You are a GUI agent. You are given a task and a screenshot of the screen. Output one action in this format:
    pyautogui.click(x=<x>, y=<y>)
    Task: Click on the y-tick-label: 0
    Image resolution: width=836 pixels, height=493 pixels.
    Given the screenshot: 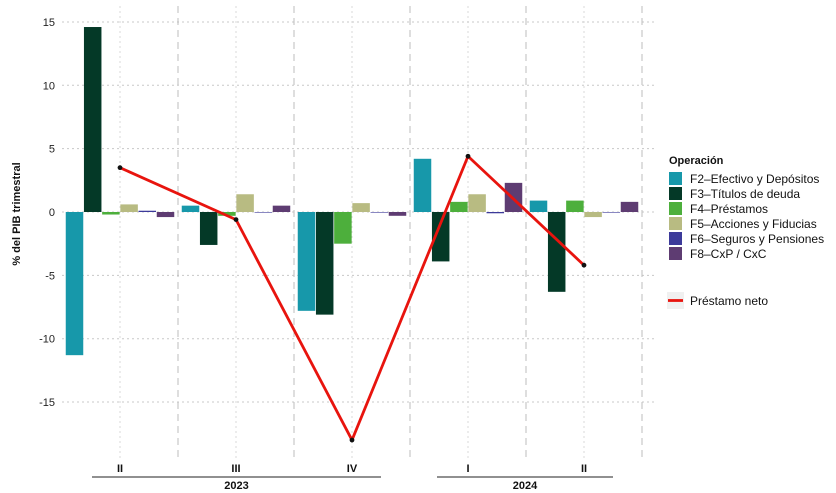 What is the action you would take?
    pyautogui.click(x=52, y=213)
    